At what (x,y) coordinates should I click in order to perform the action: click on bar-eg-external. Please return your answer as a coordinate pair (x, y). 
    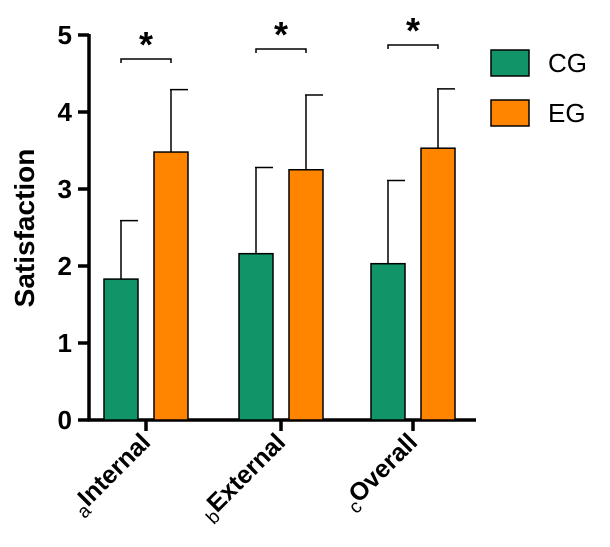
    Looking at the image, I should click on (306, 295).